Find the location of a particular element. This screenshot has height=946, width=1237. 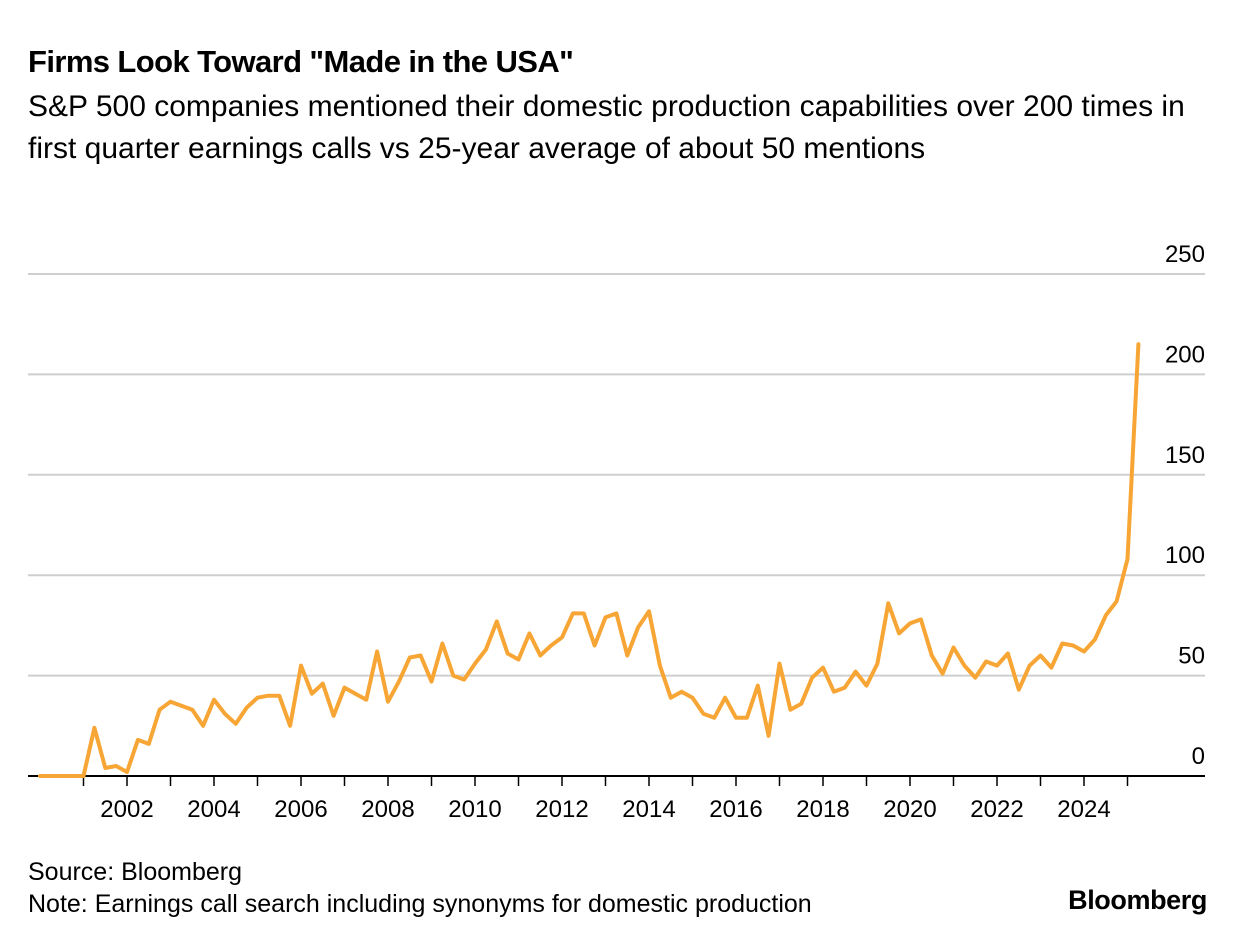

data-point-2003-Q1 is located at coordinates (171, 702).